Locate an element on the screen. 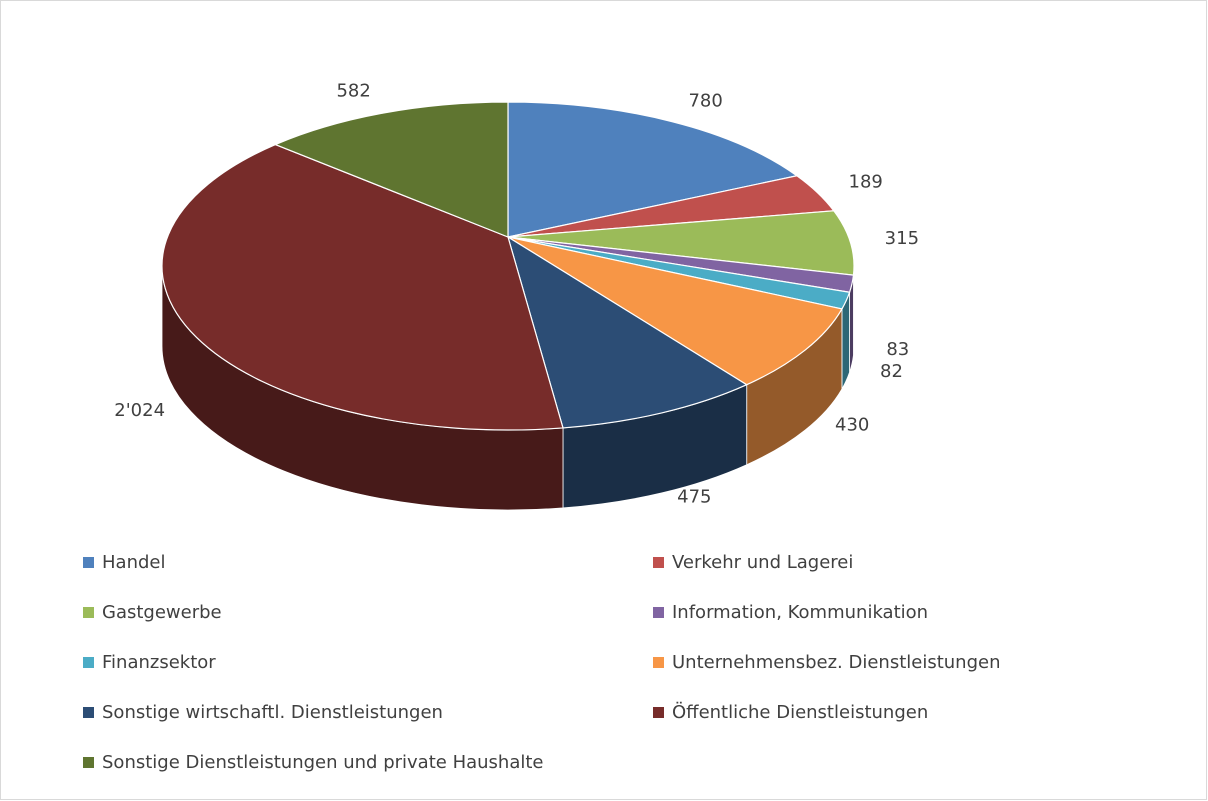  data-label: 83 is located at coordinates (897, 349).